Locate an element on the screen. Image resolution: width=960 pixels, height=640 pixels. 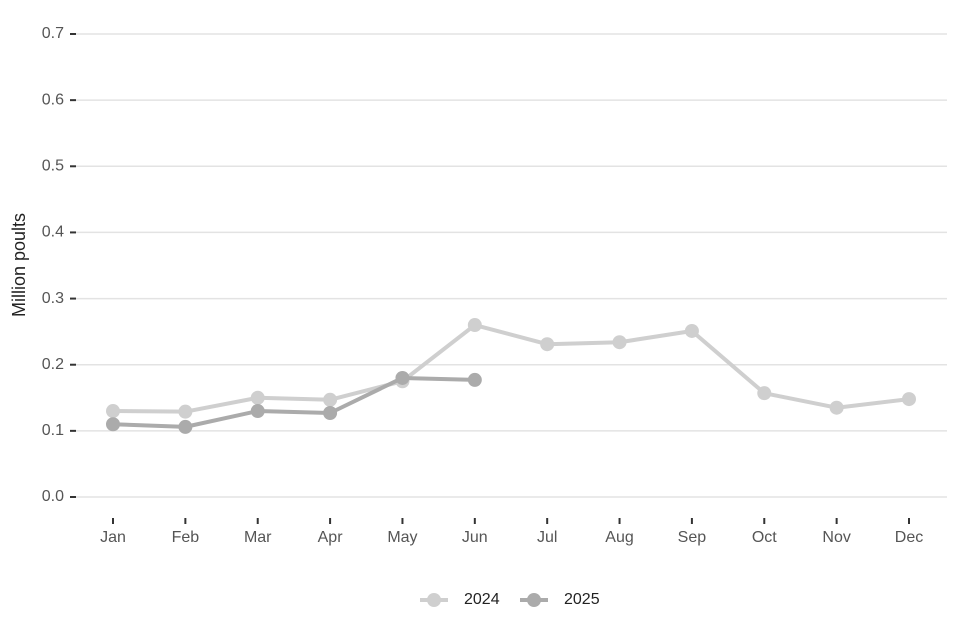
y-tick-label: 0.5 is located at coordinates (53, 166).